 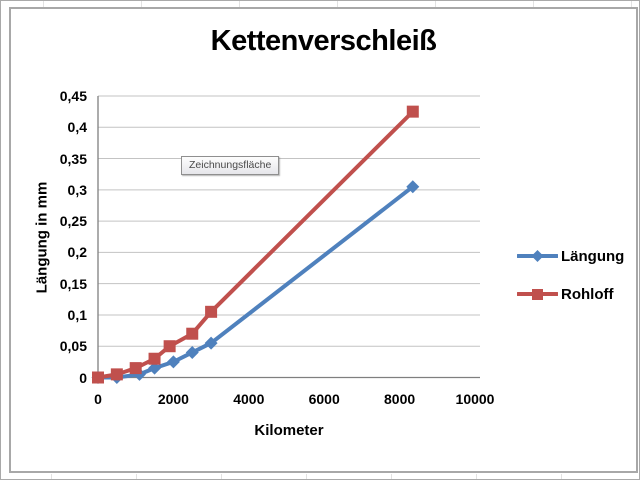 What do you see at coordinates (230, 165) in the screenshot?
I see `plot-area-tooltip: Zeichnungsfläche` at bounding box center [230, 165].